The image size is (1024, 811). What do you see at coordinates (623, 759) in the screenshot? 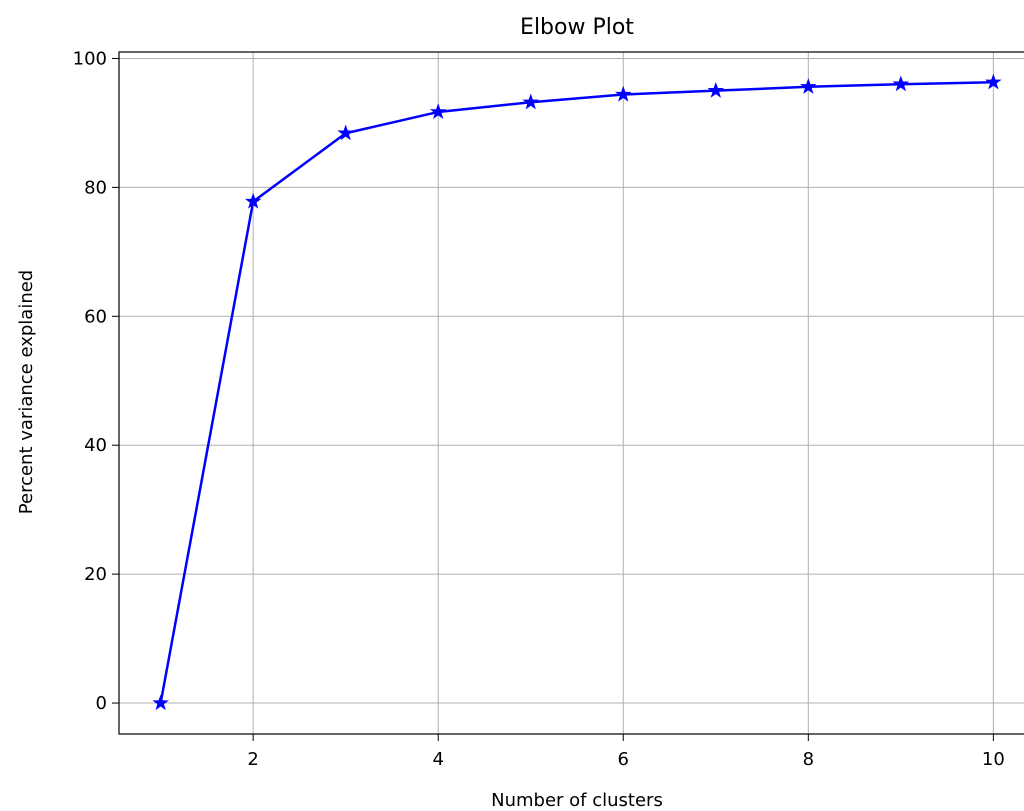
I see `x-tick-label: 6` at bounding box center [623, 759].